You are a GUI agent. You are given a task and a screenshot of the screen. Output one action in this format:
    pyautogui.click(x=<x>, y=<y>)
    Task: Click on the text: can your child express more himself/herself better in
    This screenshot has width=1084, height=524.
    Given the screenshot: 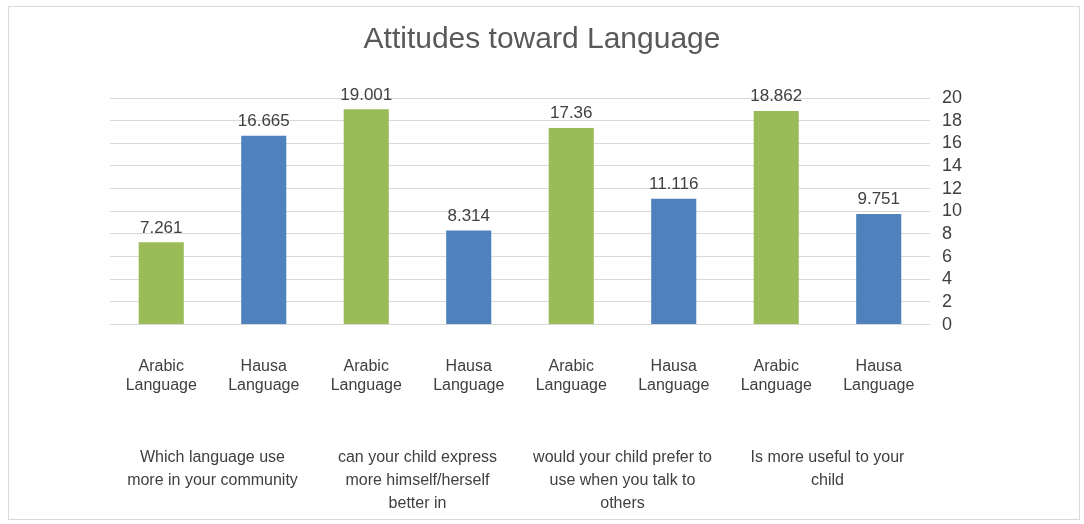 What is the action you would take?
    pyautogui.click(x=417, y=480)
    